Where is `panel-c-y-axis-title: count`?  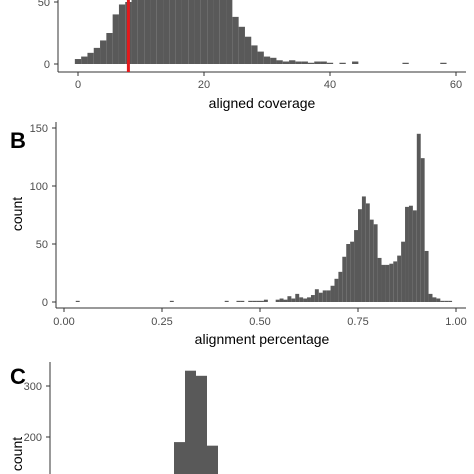 panel-c-y-axis-title: count is located at coordinates (17, 454).